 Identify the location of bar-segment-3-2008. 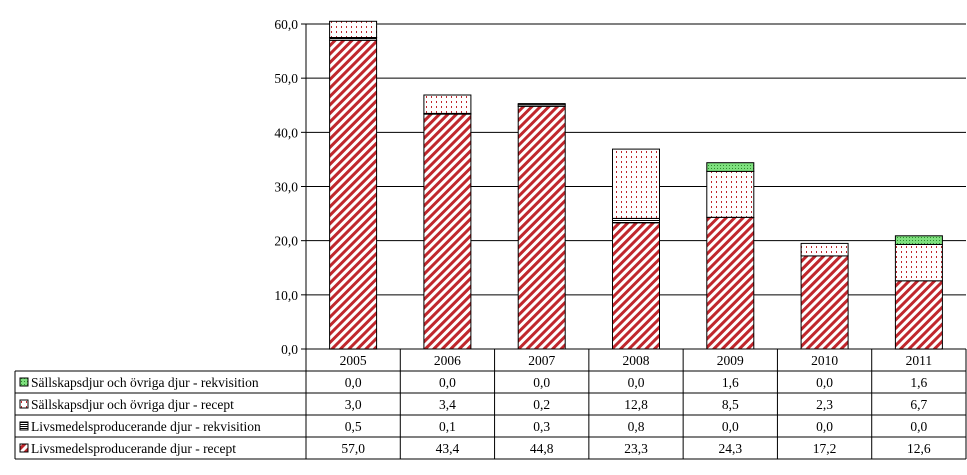
(636, 183).